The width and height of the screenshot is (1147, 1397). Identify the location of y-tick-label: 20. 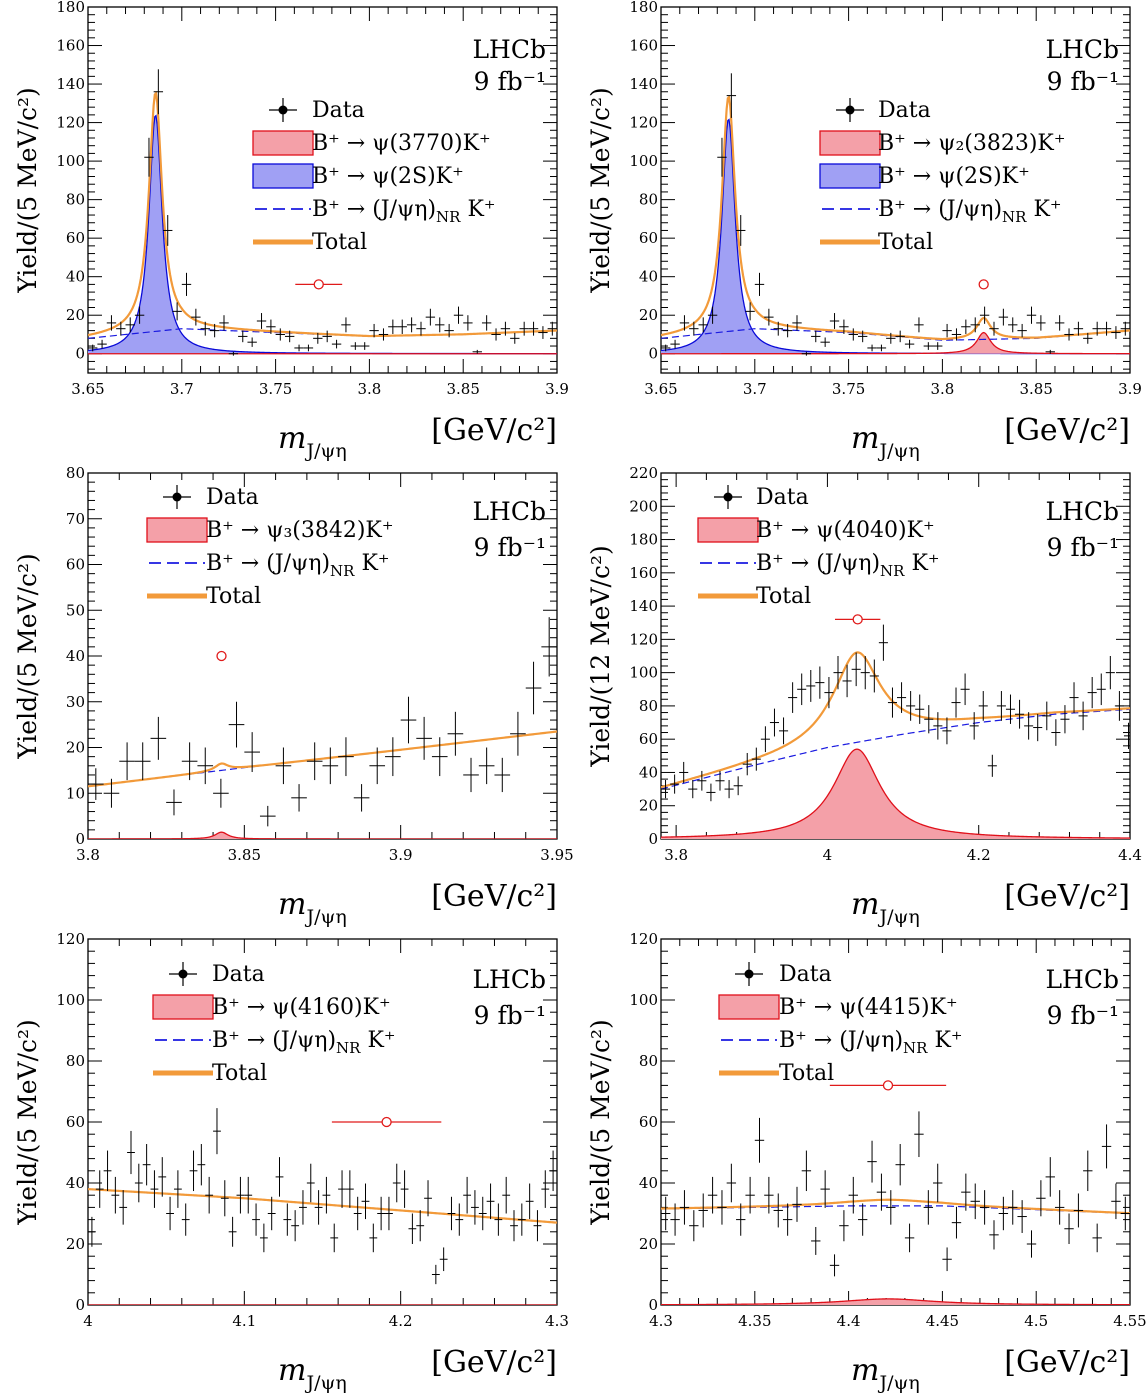
(648, 1244).